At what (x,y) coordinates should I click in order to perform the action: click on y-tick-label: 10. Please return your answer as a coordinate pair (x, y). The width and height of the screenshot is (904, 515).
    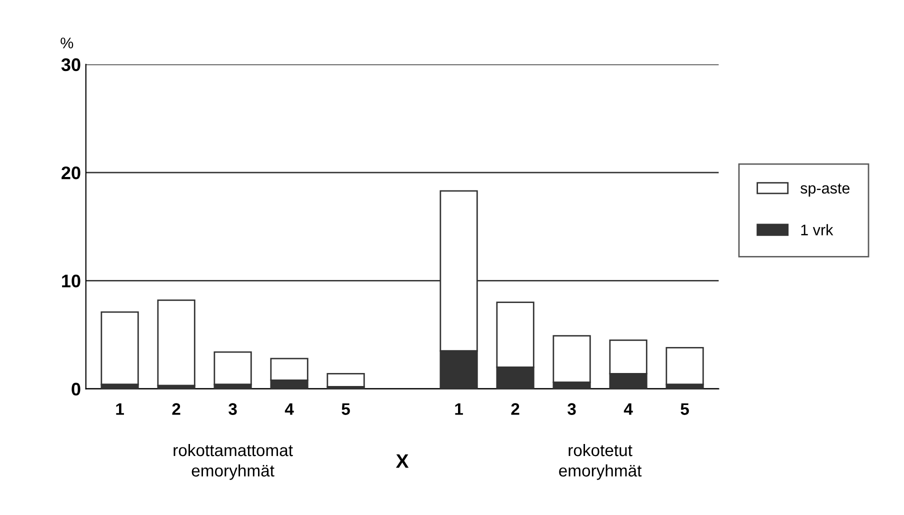
    Looking at the image, I should click on (71, 281).